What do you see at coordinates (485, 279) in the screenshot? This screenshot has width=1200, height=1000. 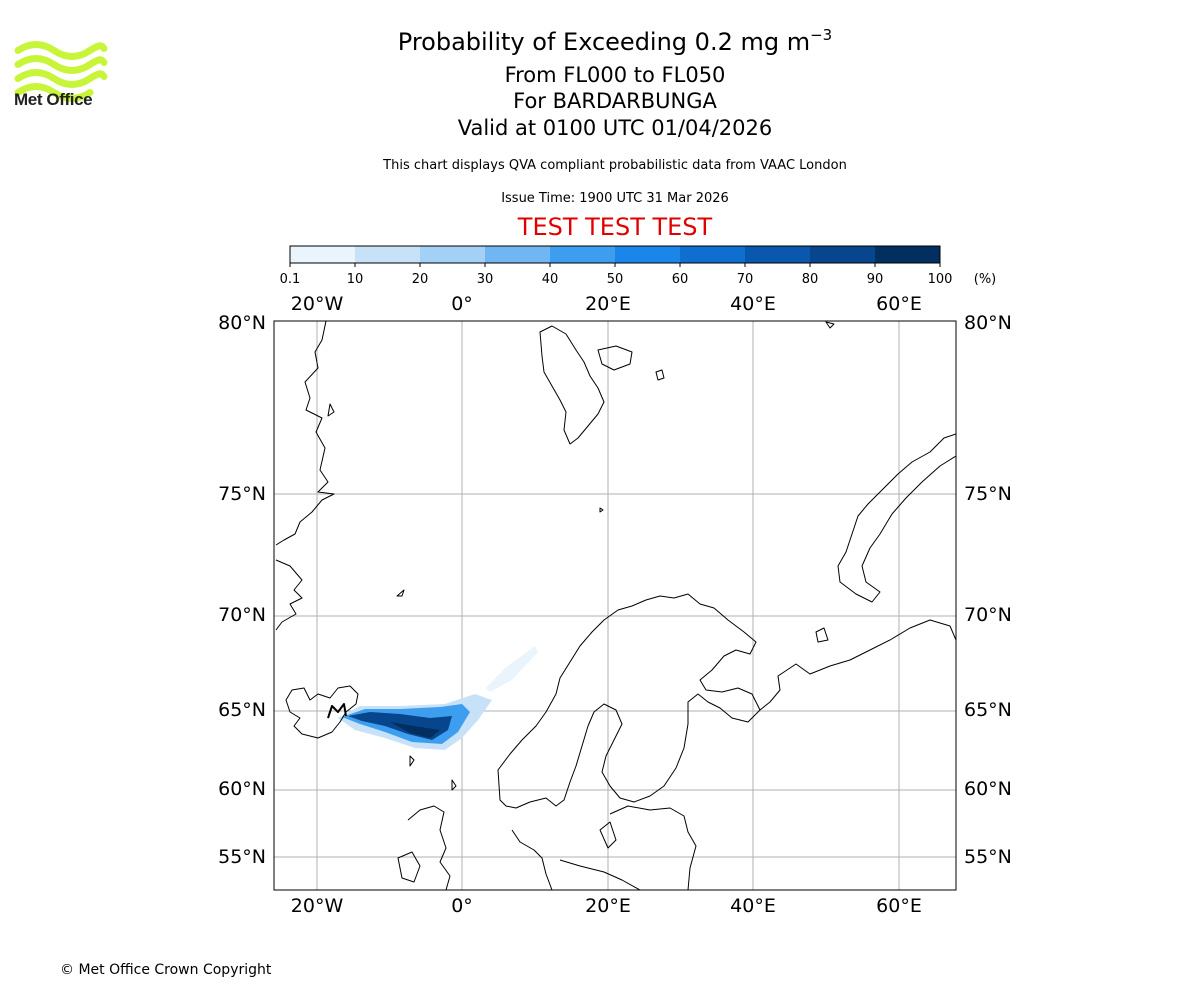 I see `colorbar-tick-label: 30` at bounding box center [485, 279].